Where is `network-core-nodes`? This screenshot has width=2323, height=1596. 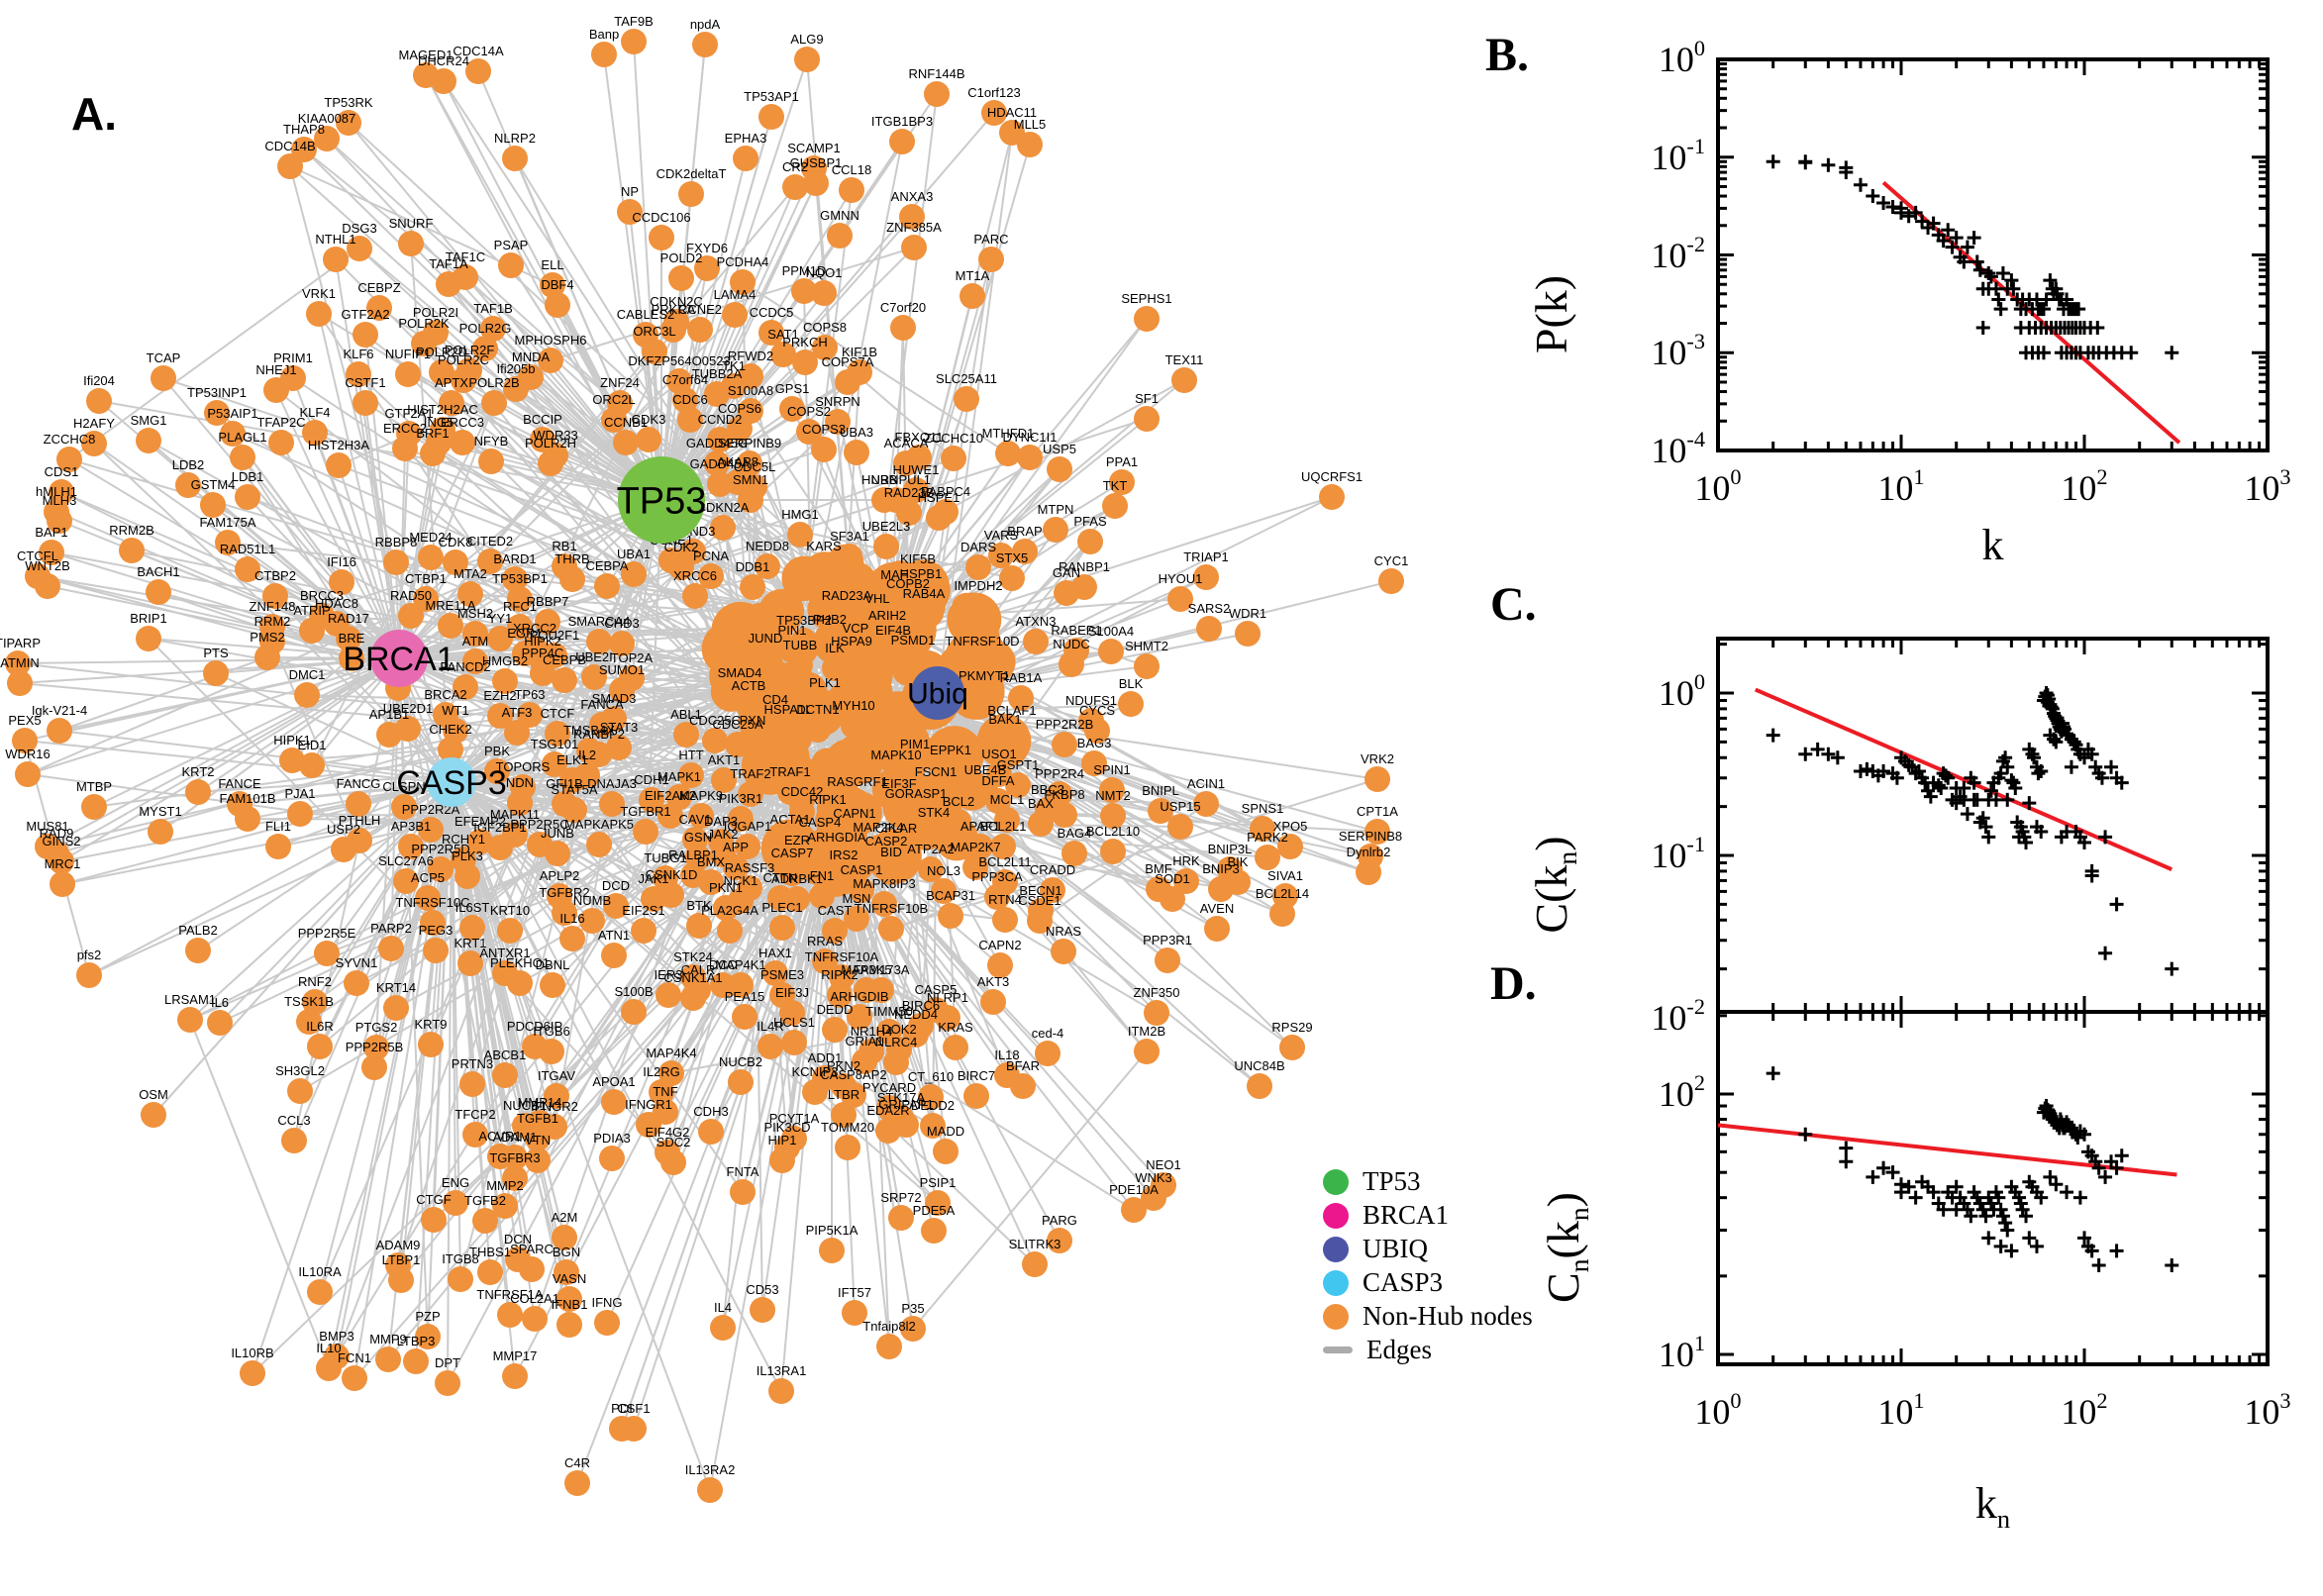 network-core-nodes is located at coordinates (866, 721).